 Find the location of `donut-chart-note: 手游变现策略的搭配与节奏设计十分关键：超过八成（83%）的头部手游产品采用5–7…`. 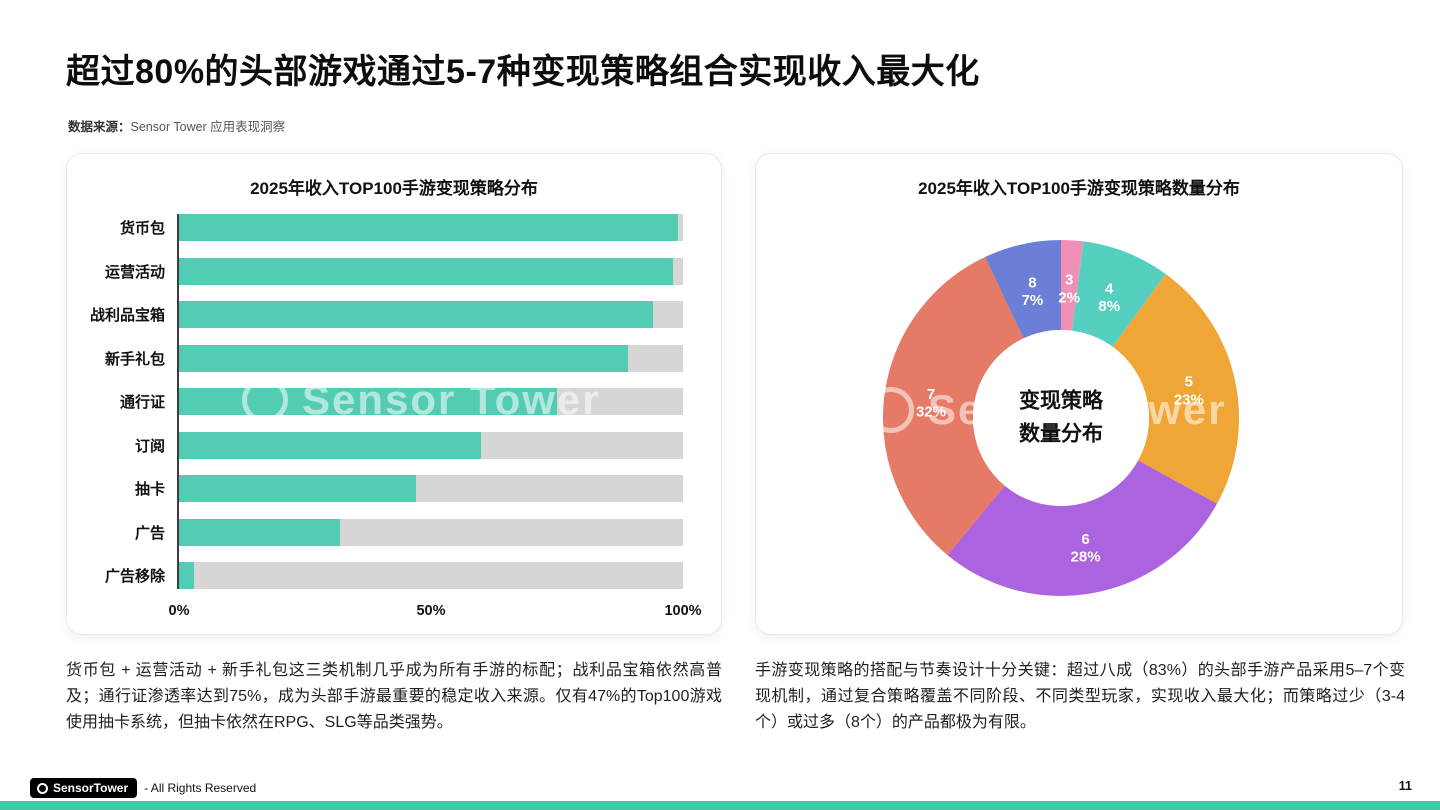

donut-chart-note: 手游变现策略的搭配与节奏设计十分关键：超过八成（83%）的头部手游产品采用5–7… is located at coordinates (1080, 696).